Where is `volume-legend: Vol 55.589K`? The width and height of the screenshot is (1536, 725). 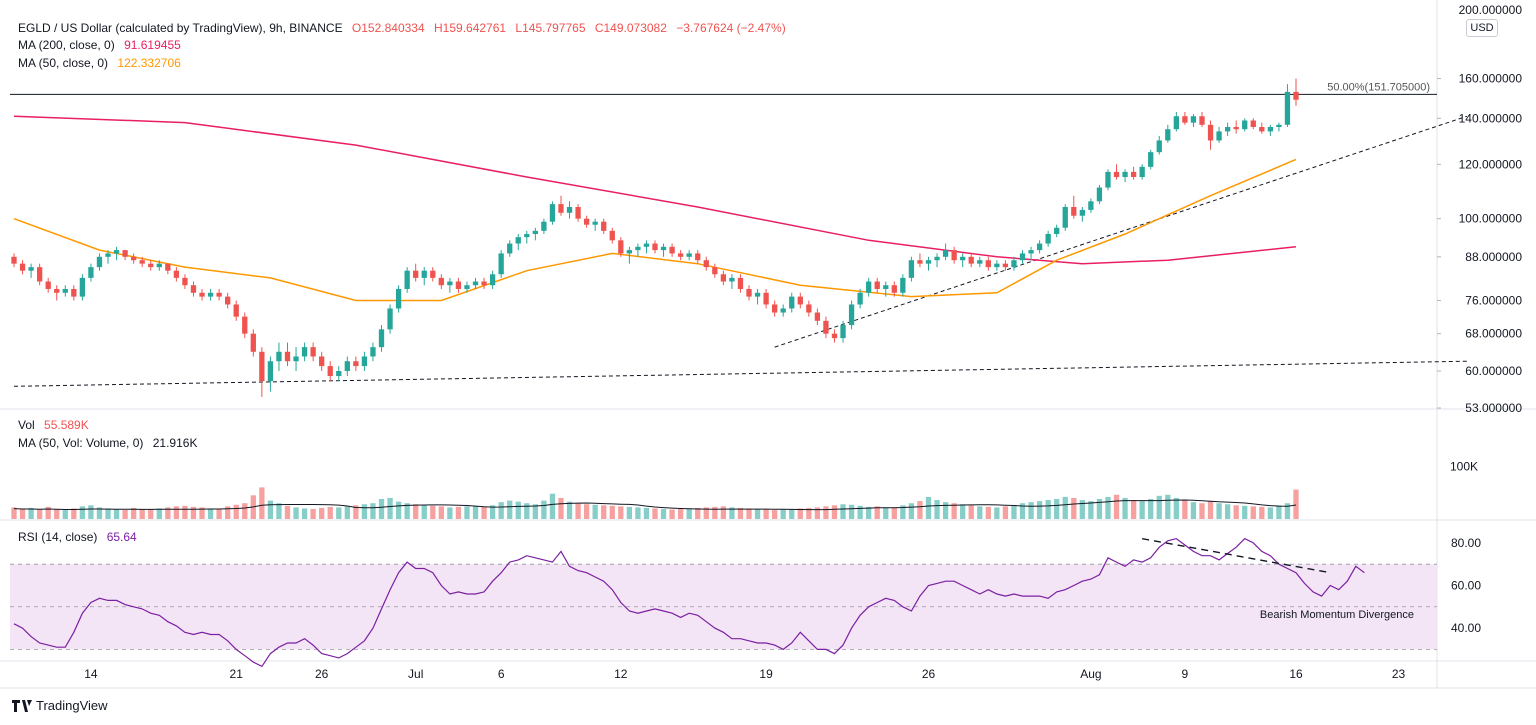
volume-legend: Vol 55.589K is located at coordinates (53, 425).